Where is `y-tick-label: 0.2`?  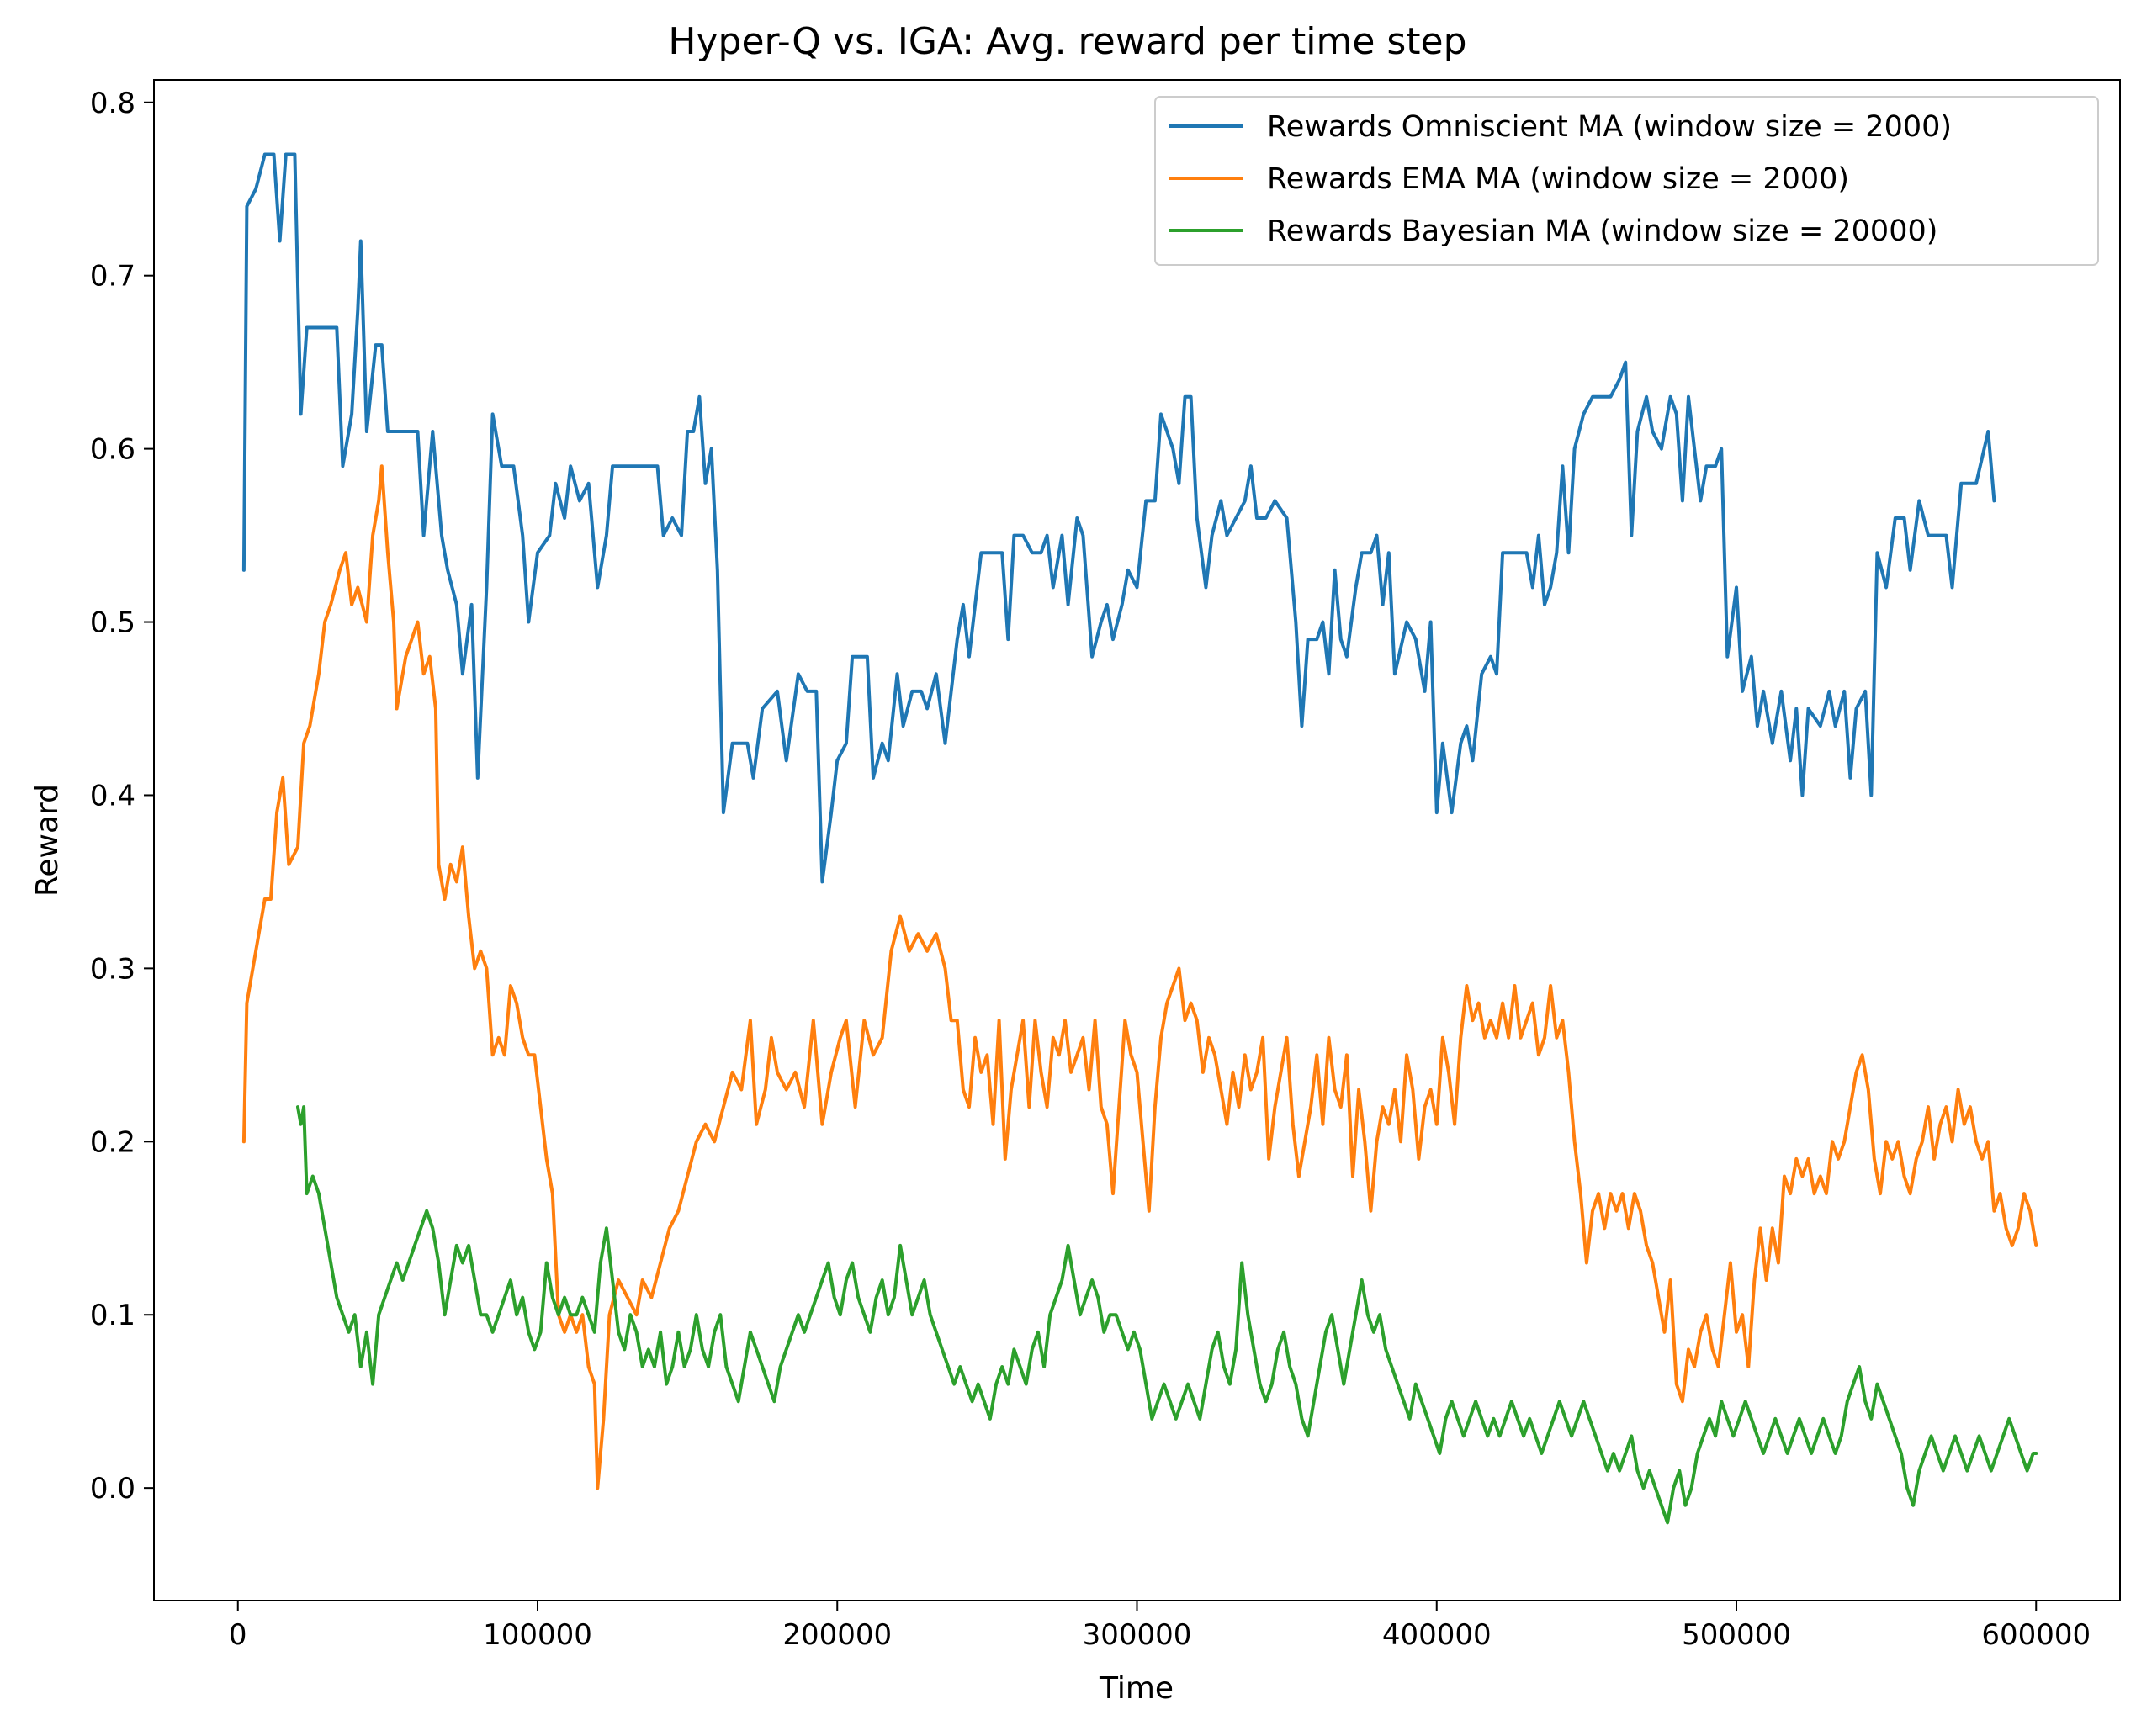 y-tick-label: 0.2 is located at coordinates (112, 1142).